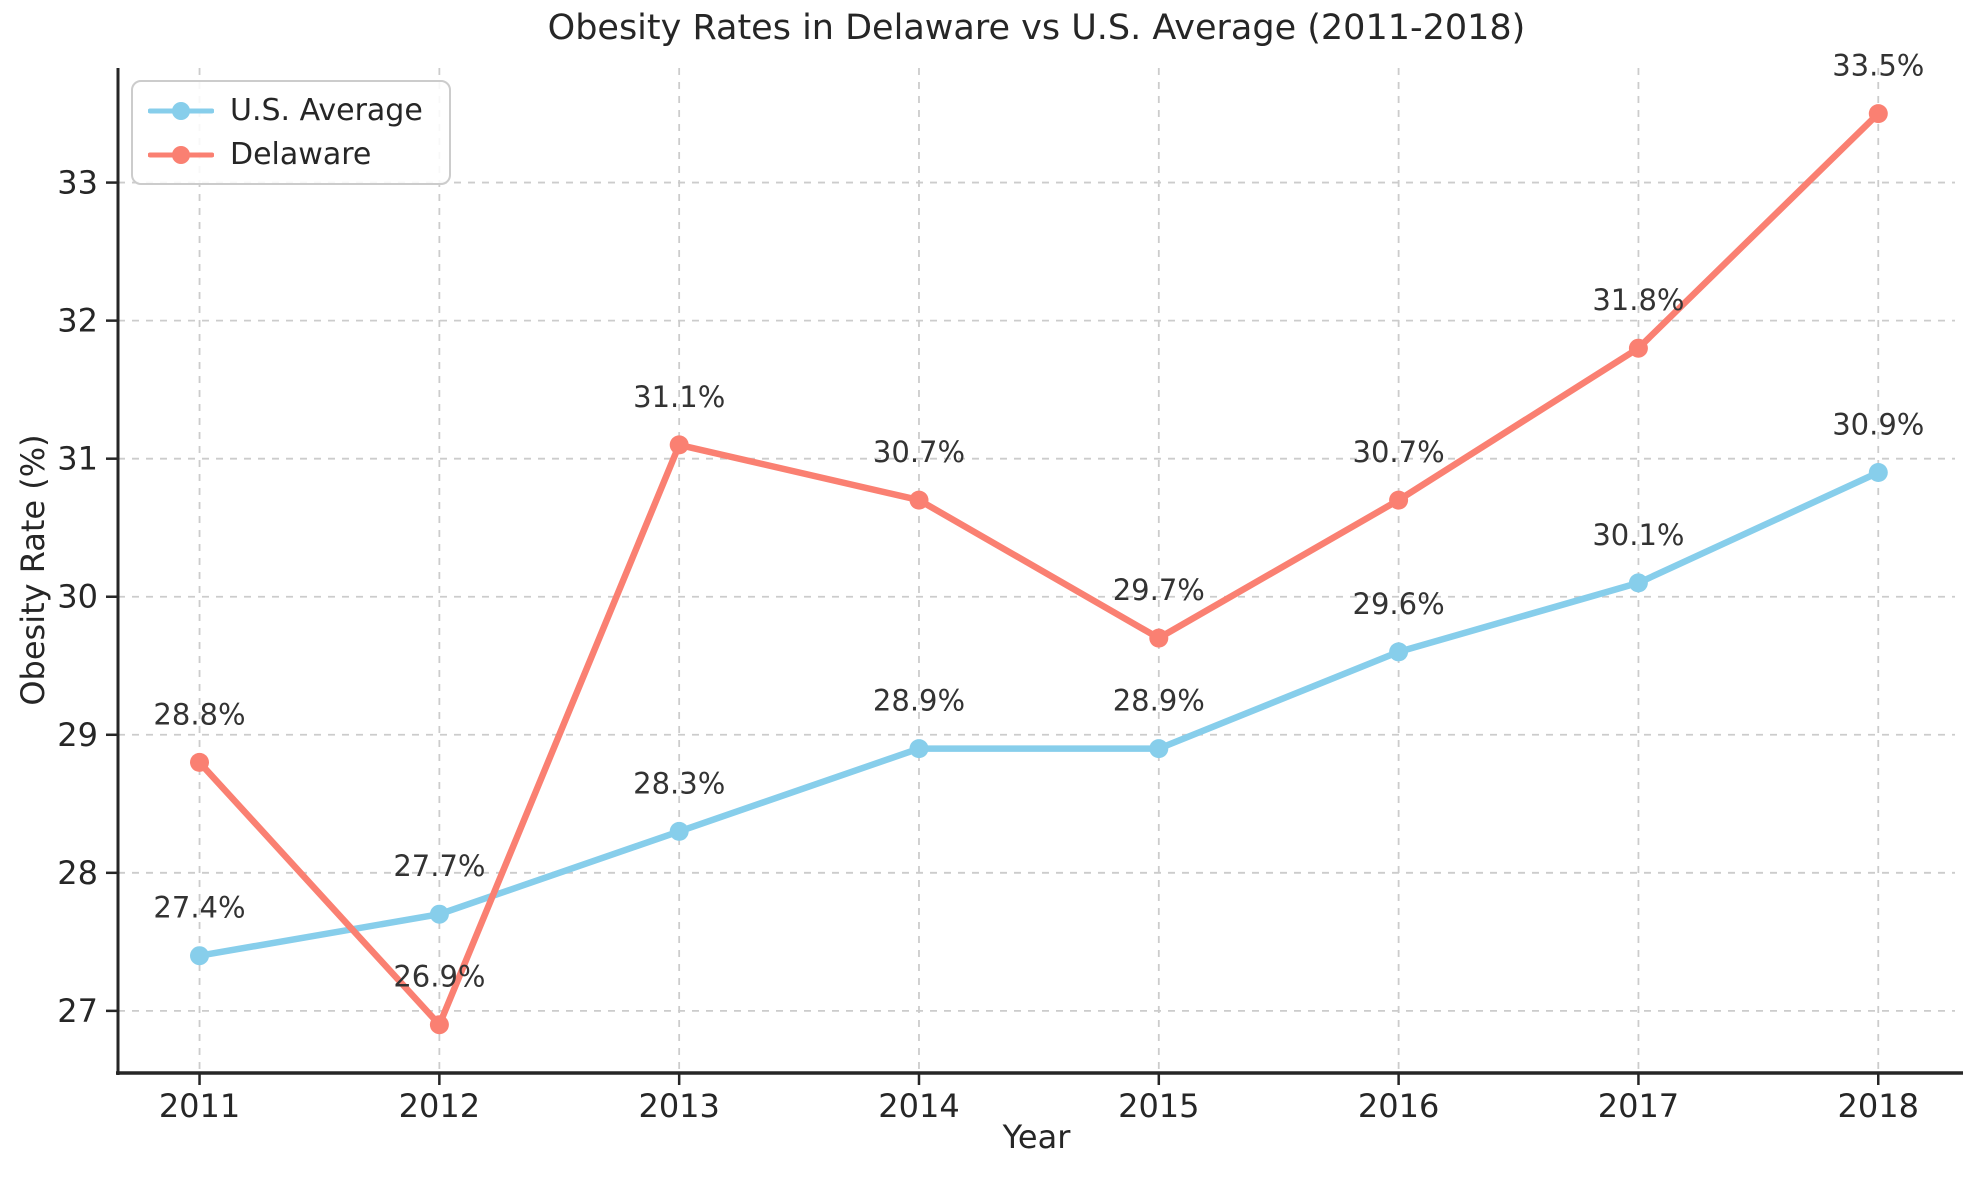 The width and height of the screenshot is (1979, 1180). What do you see at coordinates (1158, 1106) in the screenshot?
I see `x-tick-label: 2015` at bounding box center [1158, 1106].